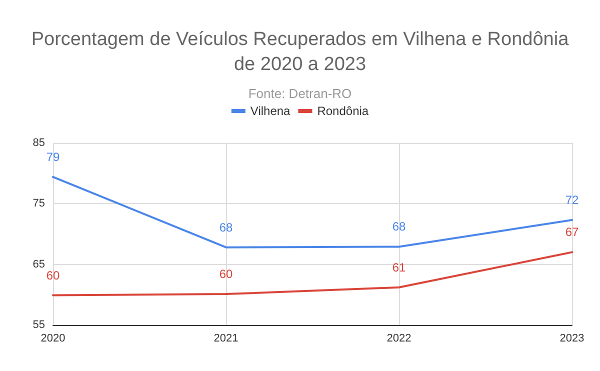 This screenshot has width=600, height=371. Describe the element at coordinates (38, 204) in the screenshot. I see `y-tick-label: 75` at that location.